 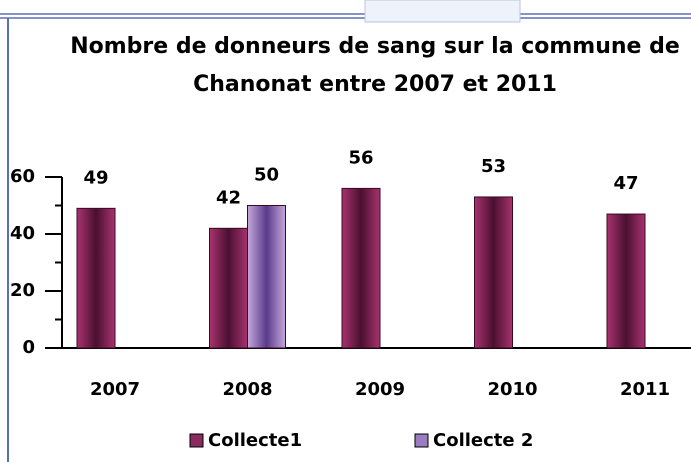 What do you see at coordinates (483, 440) in the screenshot?
I see `legend-label: Collecte 2` at bounding box center [483, 440].